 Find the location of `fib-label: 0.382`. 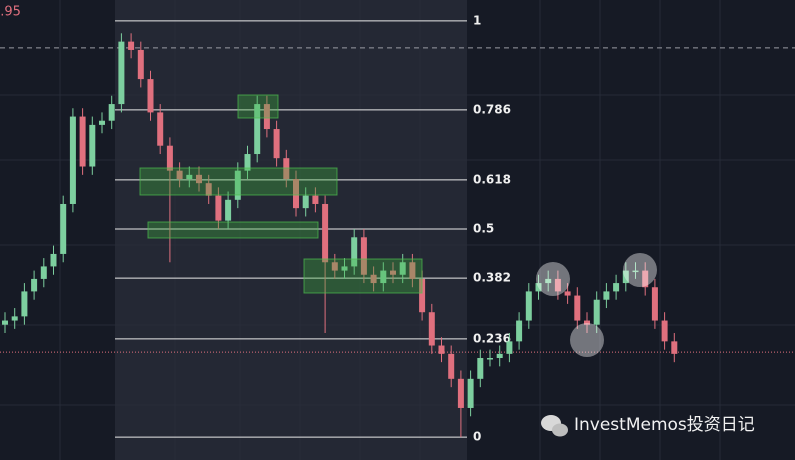

fib-label: 0.382 is located at coordinates (492, 278).